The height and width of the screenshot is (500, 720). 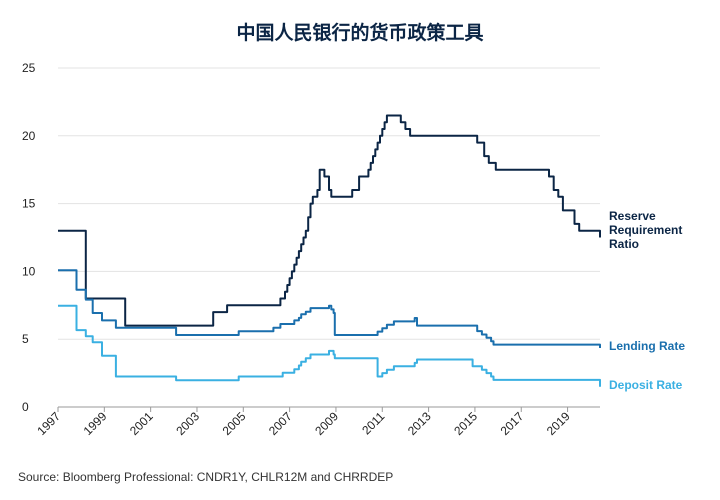 What do you see at coordinates (558, 423) in the screenshot?
I see `x-tick-label: 2019` at bounding box center [558, 423].